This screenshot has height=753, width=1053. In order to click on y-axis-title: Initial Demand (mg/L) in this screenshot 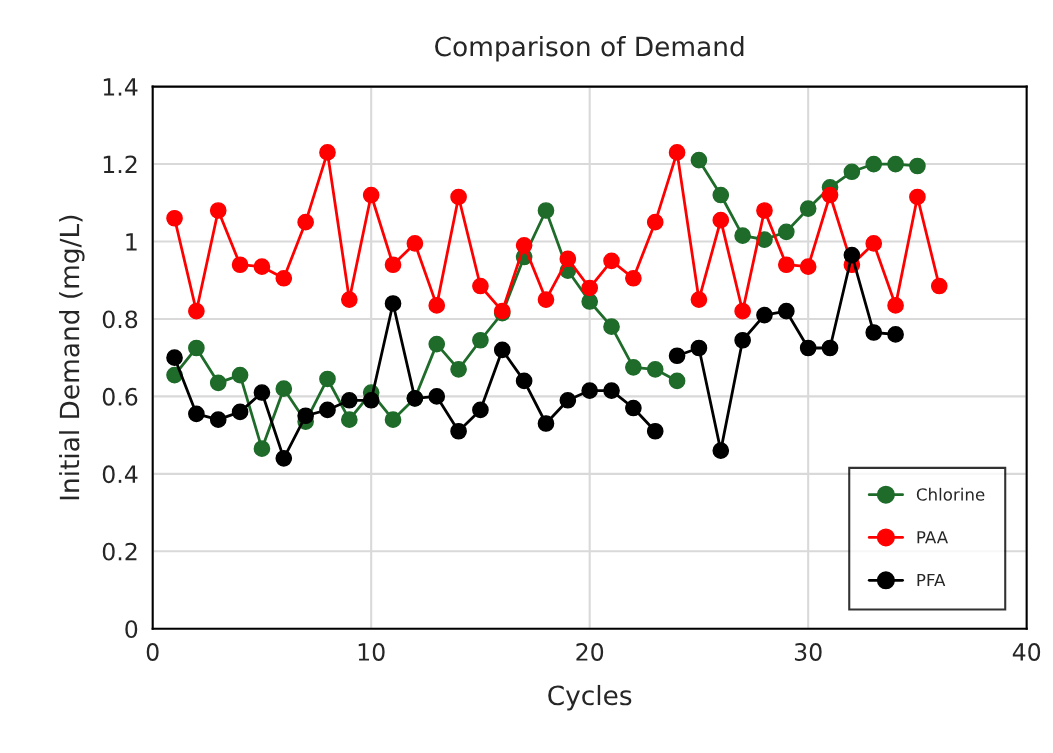, I will do `click(72, 357)`.